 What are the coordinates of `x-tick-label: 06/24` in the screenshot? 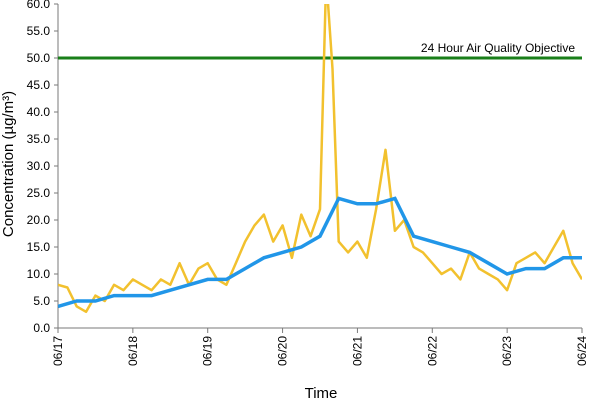 It's located at (582, 351).